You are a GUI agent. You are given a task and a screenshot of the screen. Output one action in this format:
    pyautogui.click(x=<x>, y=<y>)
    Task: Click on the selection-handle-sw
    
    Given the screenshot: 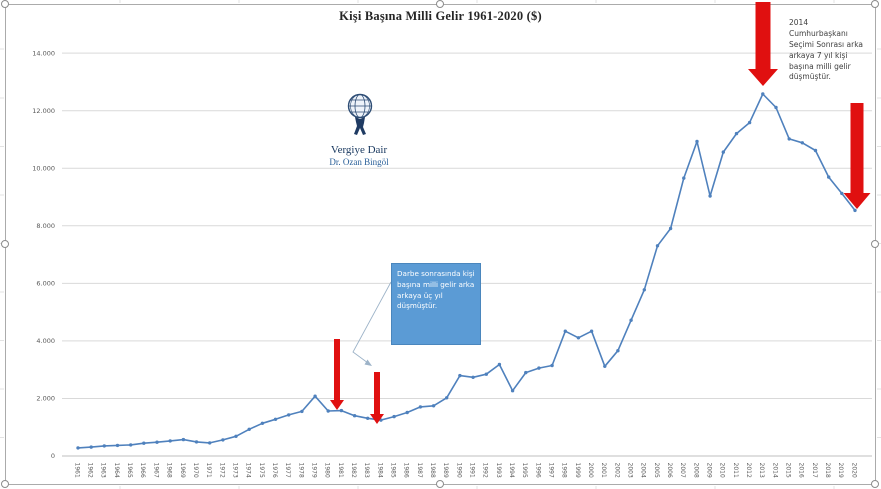 What is the action you would take?
    pyautogui.click(x=5, y=484)
    